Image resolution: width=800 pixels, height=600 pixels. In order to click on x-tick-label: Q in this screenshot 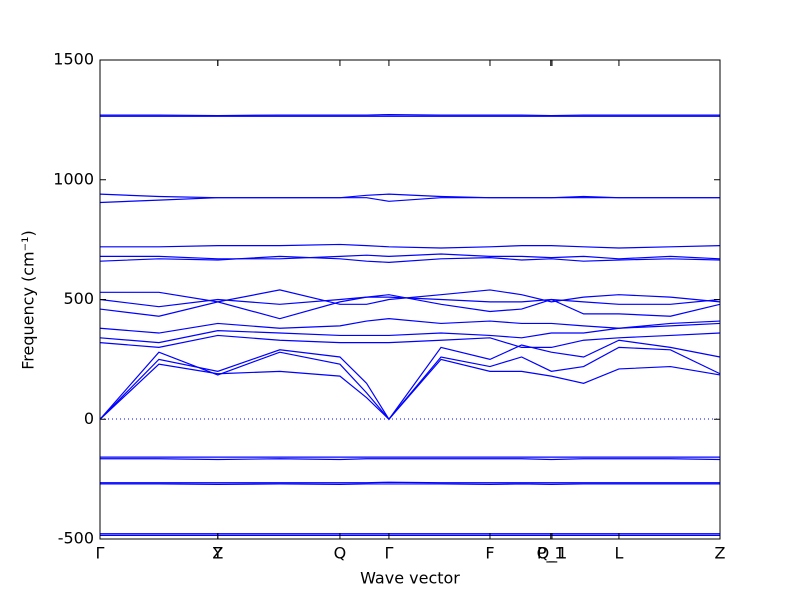, I will do `click(340, 553)`.